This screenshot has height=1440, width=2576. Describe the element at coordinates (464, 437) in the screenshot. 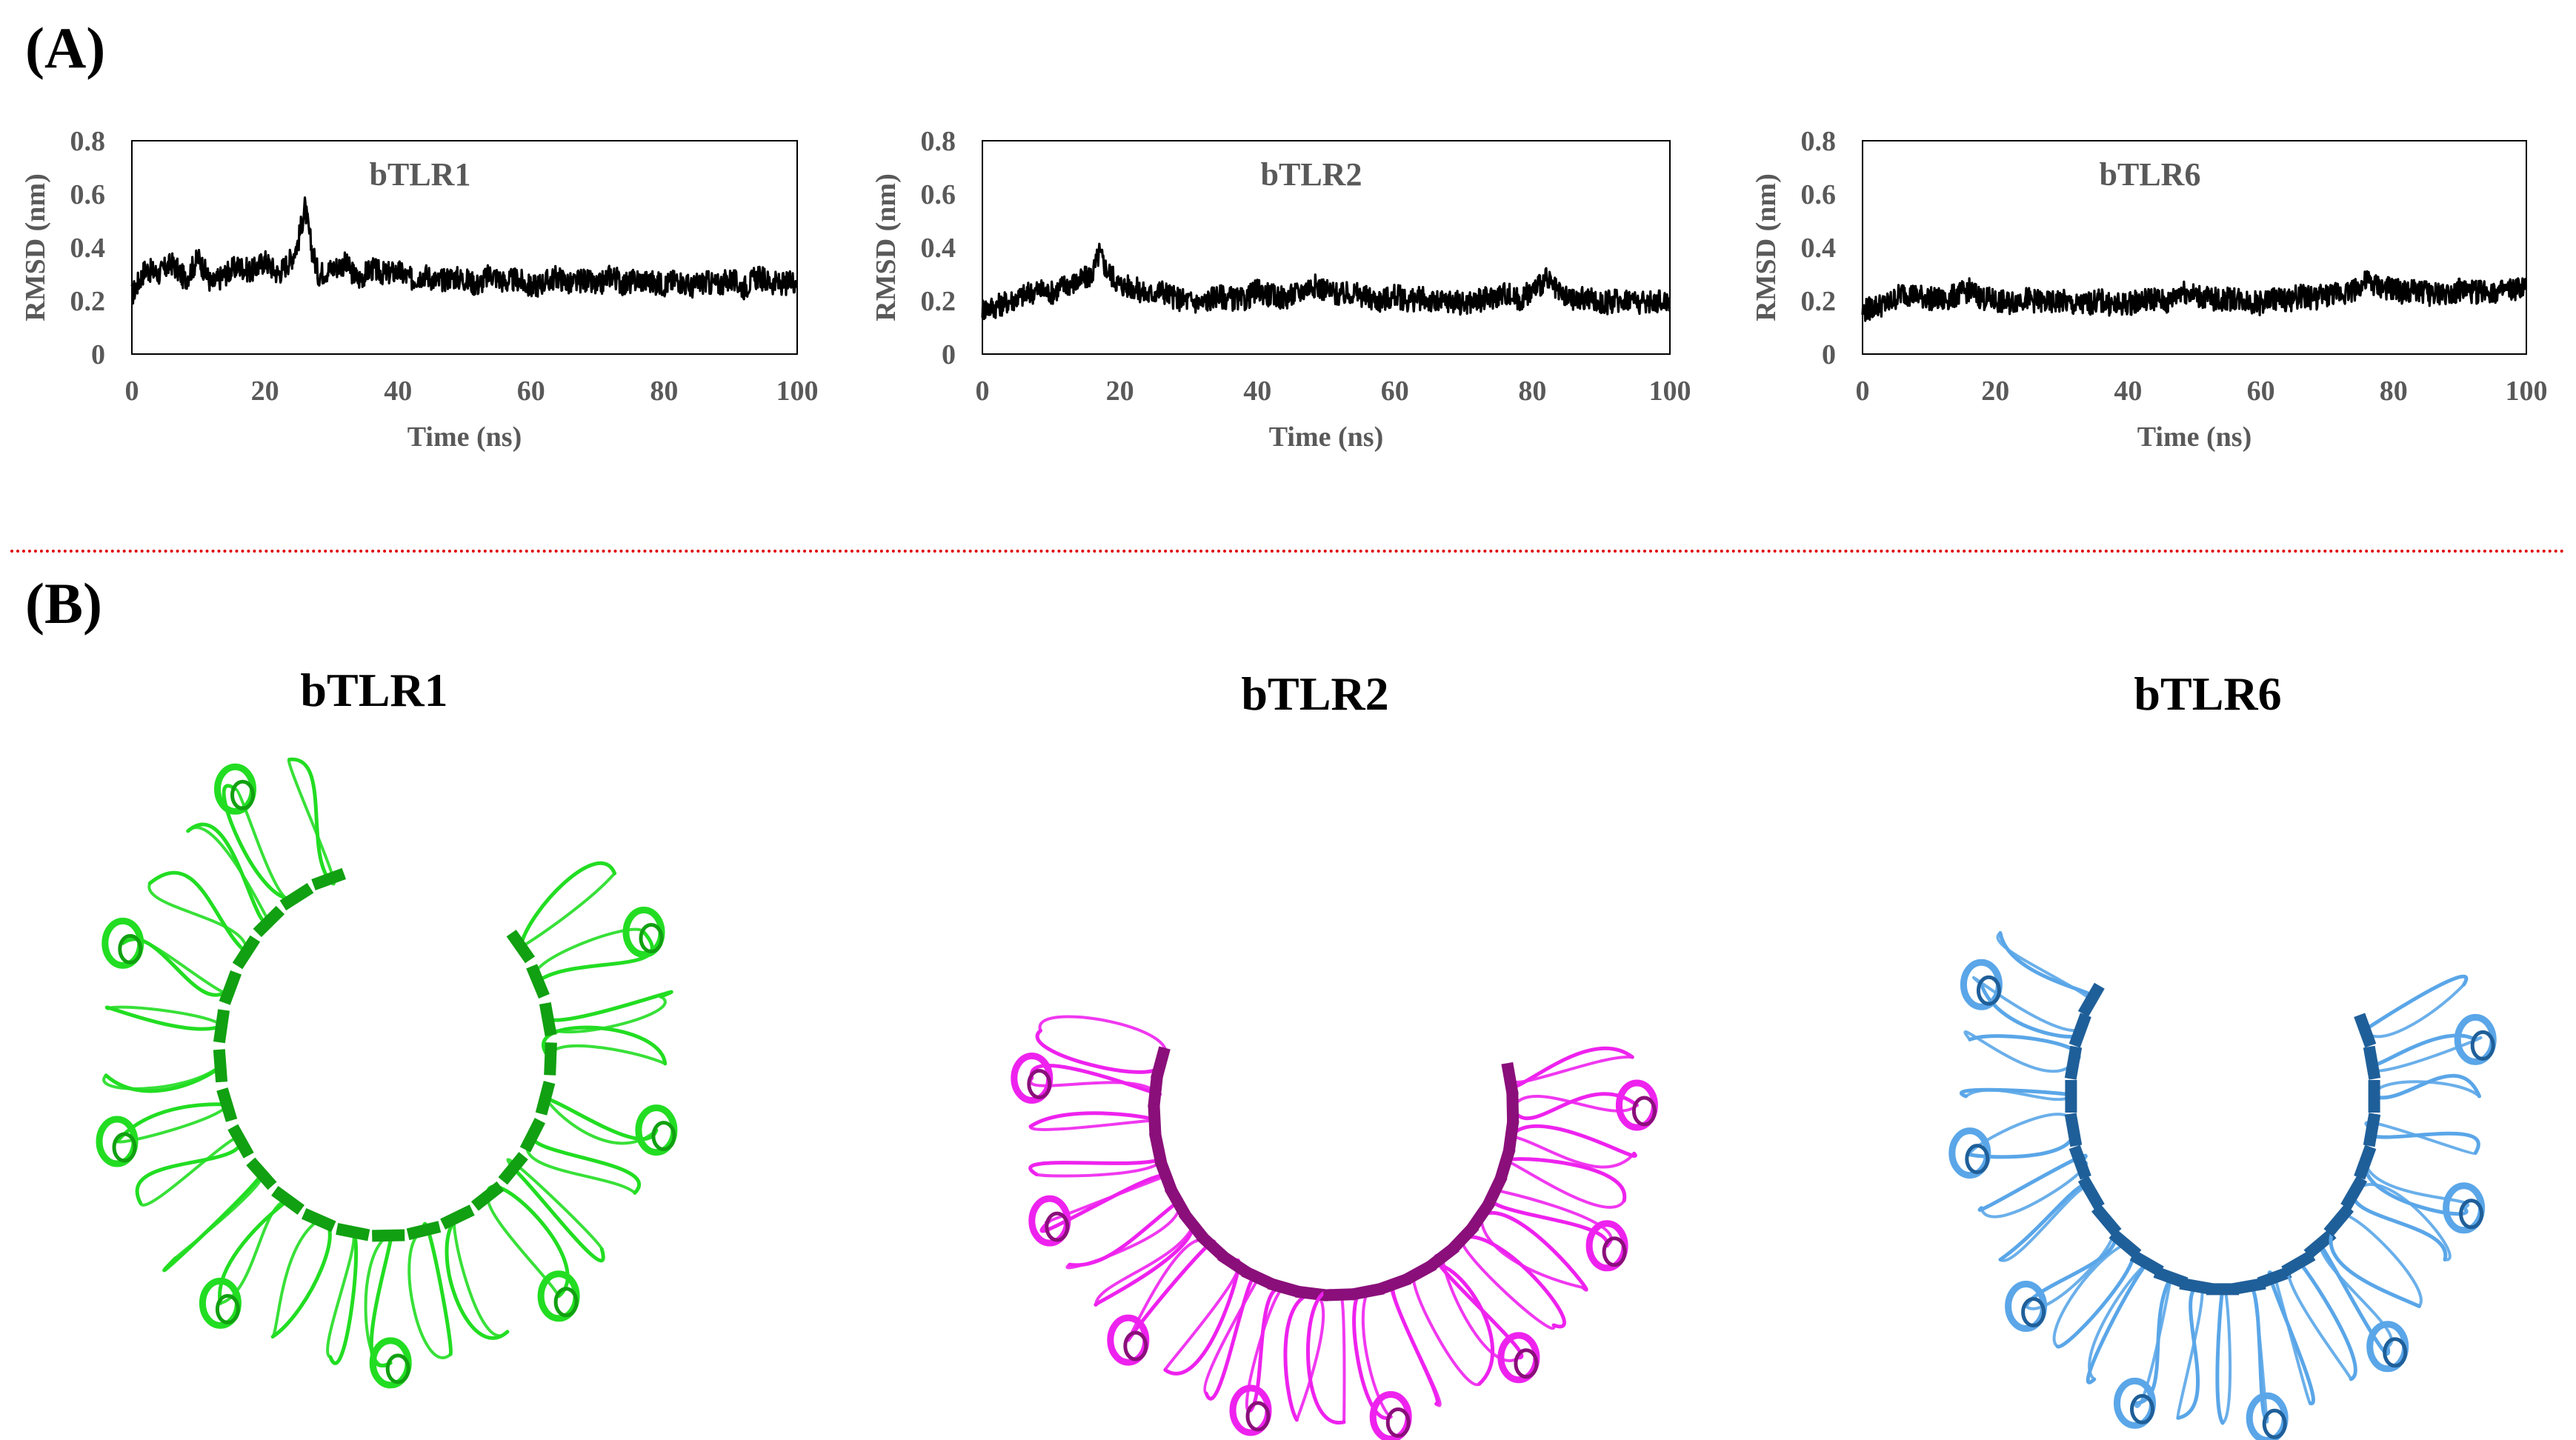

I see `x-axis-title: Time (ns)` at that location.